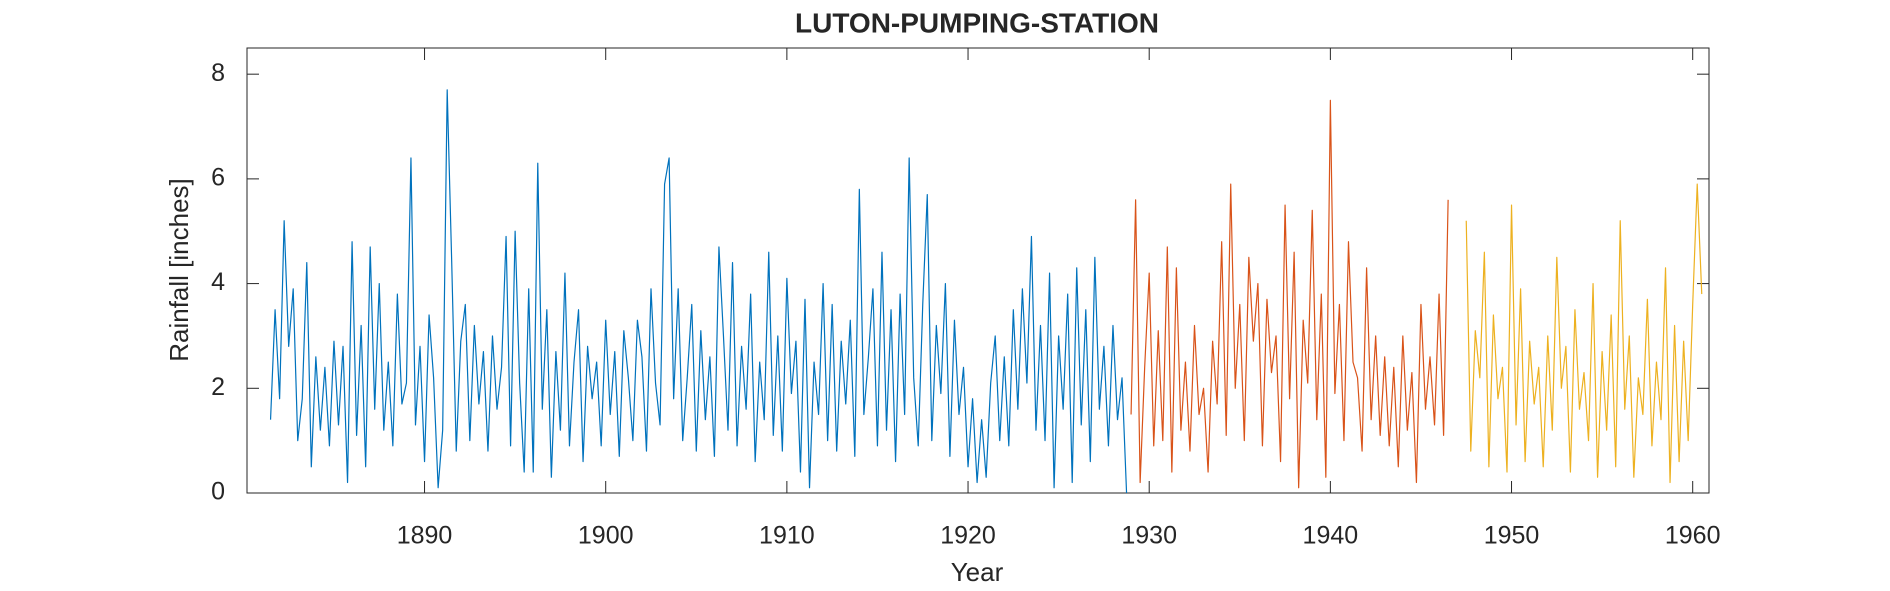  I want to click on y-tick-label: 2, so click(218, 387).